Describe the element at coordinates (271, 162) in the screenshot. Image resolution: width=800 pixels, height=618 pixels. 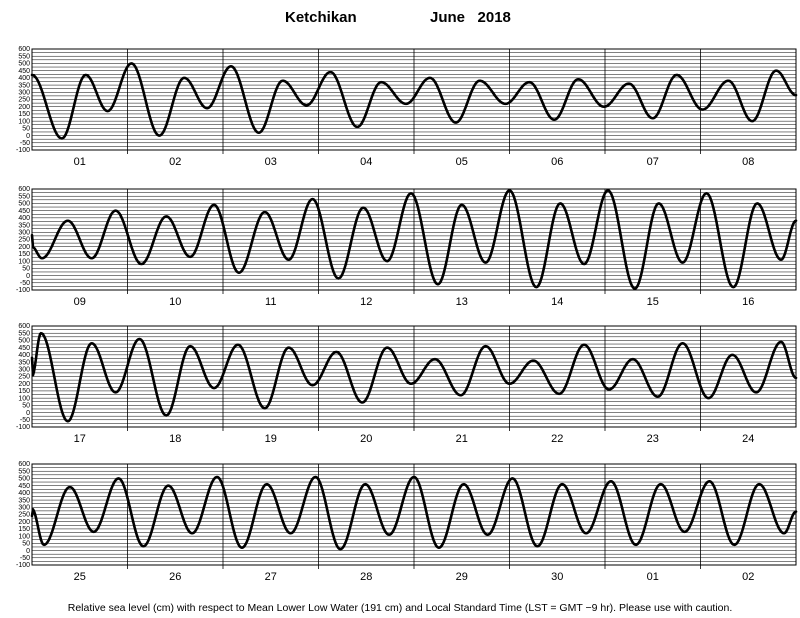
I see `day-label: 03` at that location.